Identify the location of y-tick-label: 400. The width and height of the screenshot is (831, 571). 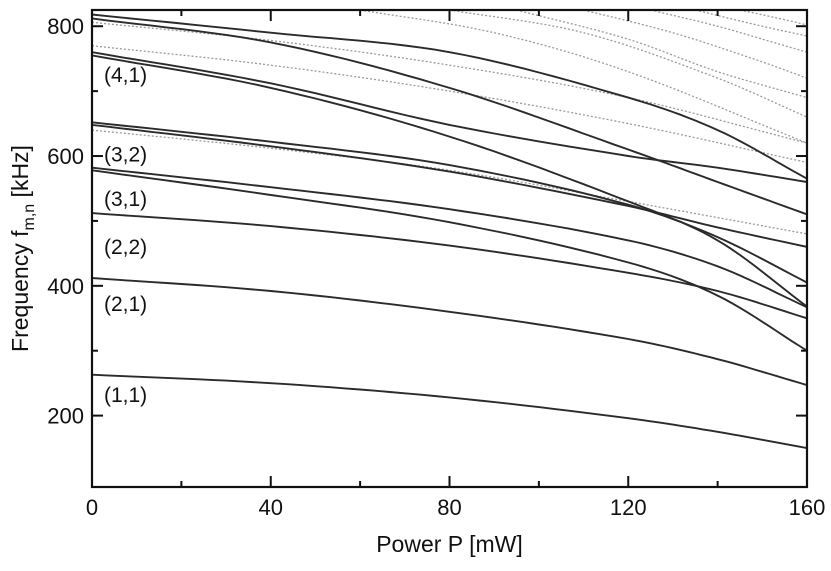
(65, 286).